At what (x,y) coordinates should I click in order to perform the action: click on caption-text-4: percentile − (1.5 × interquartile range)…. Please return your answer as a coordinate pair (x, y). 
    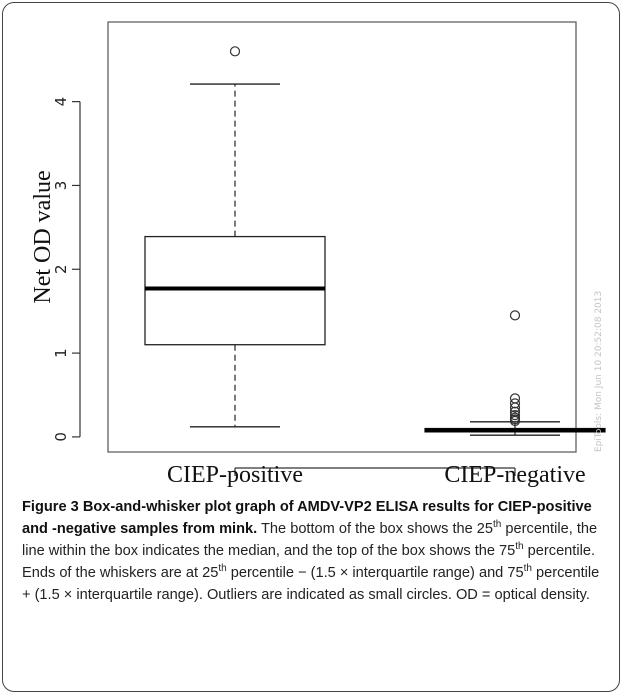
    Looking at the image, I should click on (375, 573).